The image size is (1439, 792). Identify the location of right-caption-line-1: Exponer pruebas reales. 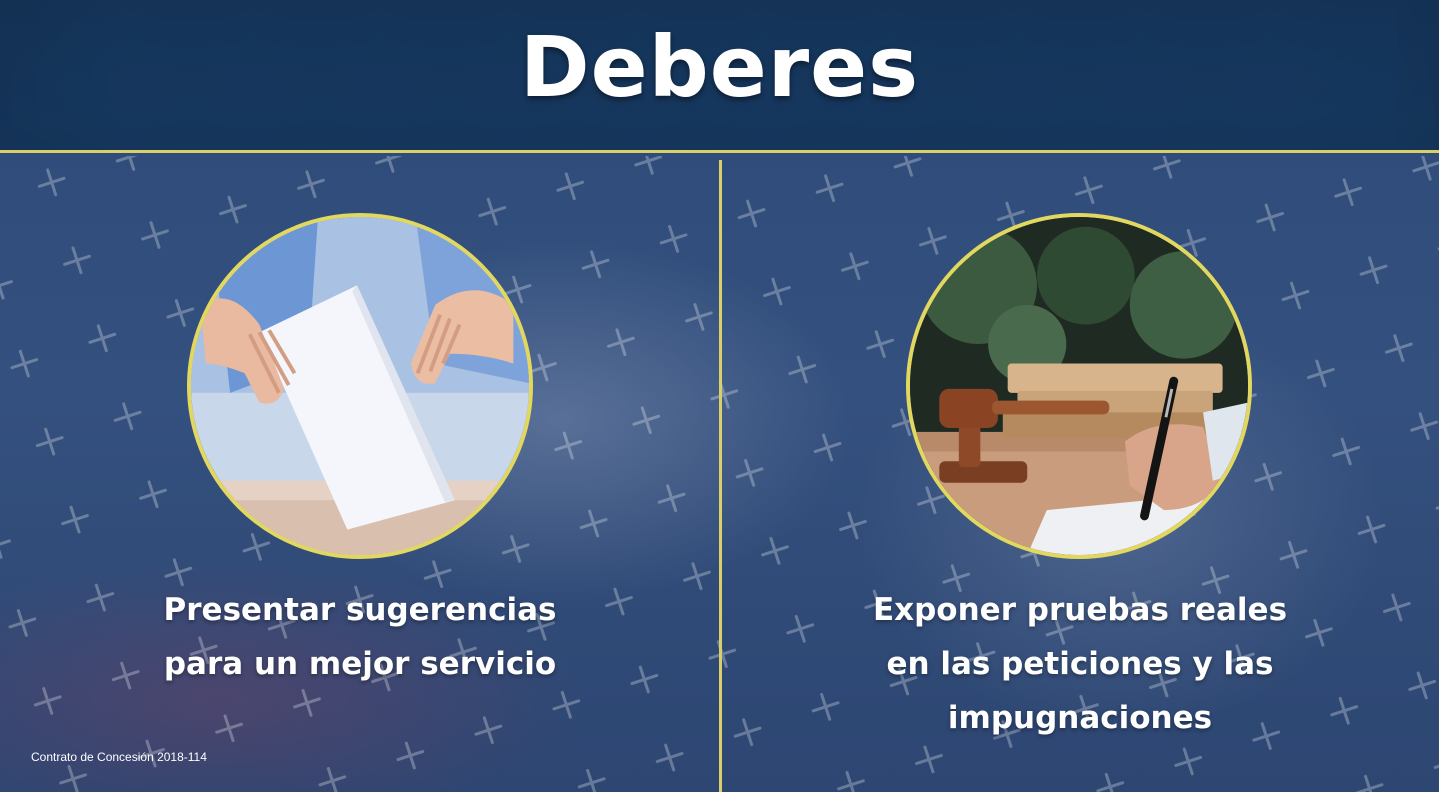
(1080, 610).